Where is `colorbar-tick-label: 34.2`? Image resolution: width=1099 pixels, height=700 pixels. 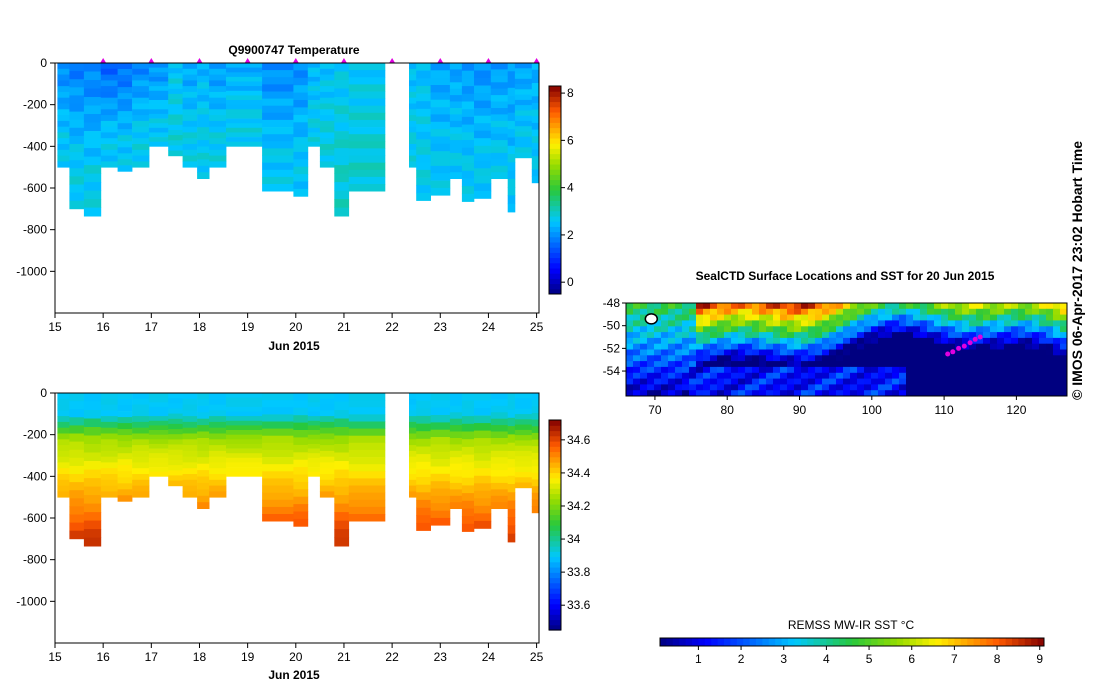 colorbar-tick-label: 34.2 is located at coordinates (579, 506).